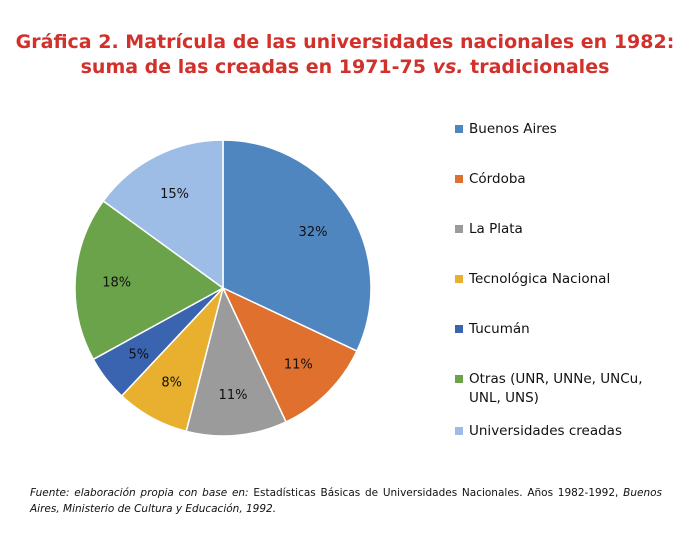 The width and height of the screenshot is (690, 534). Describe the element at coordinates (562, 179) in the screenshot. I see `legend-item: Córdoba` at that location.